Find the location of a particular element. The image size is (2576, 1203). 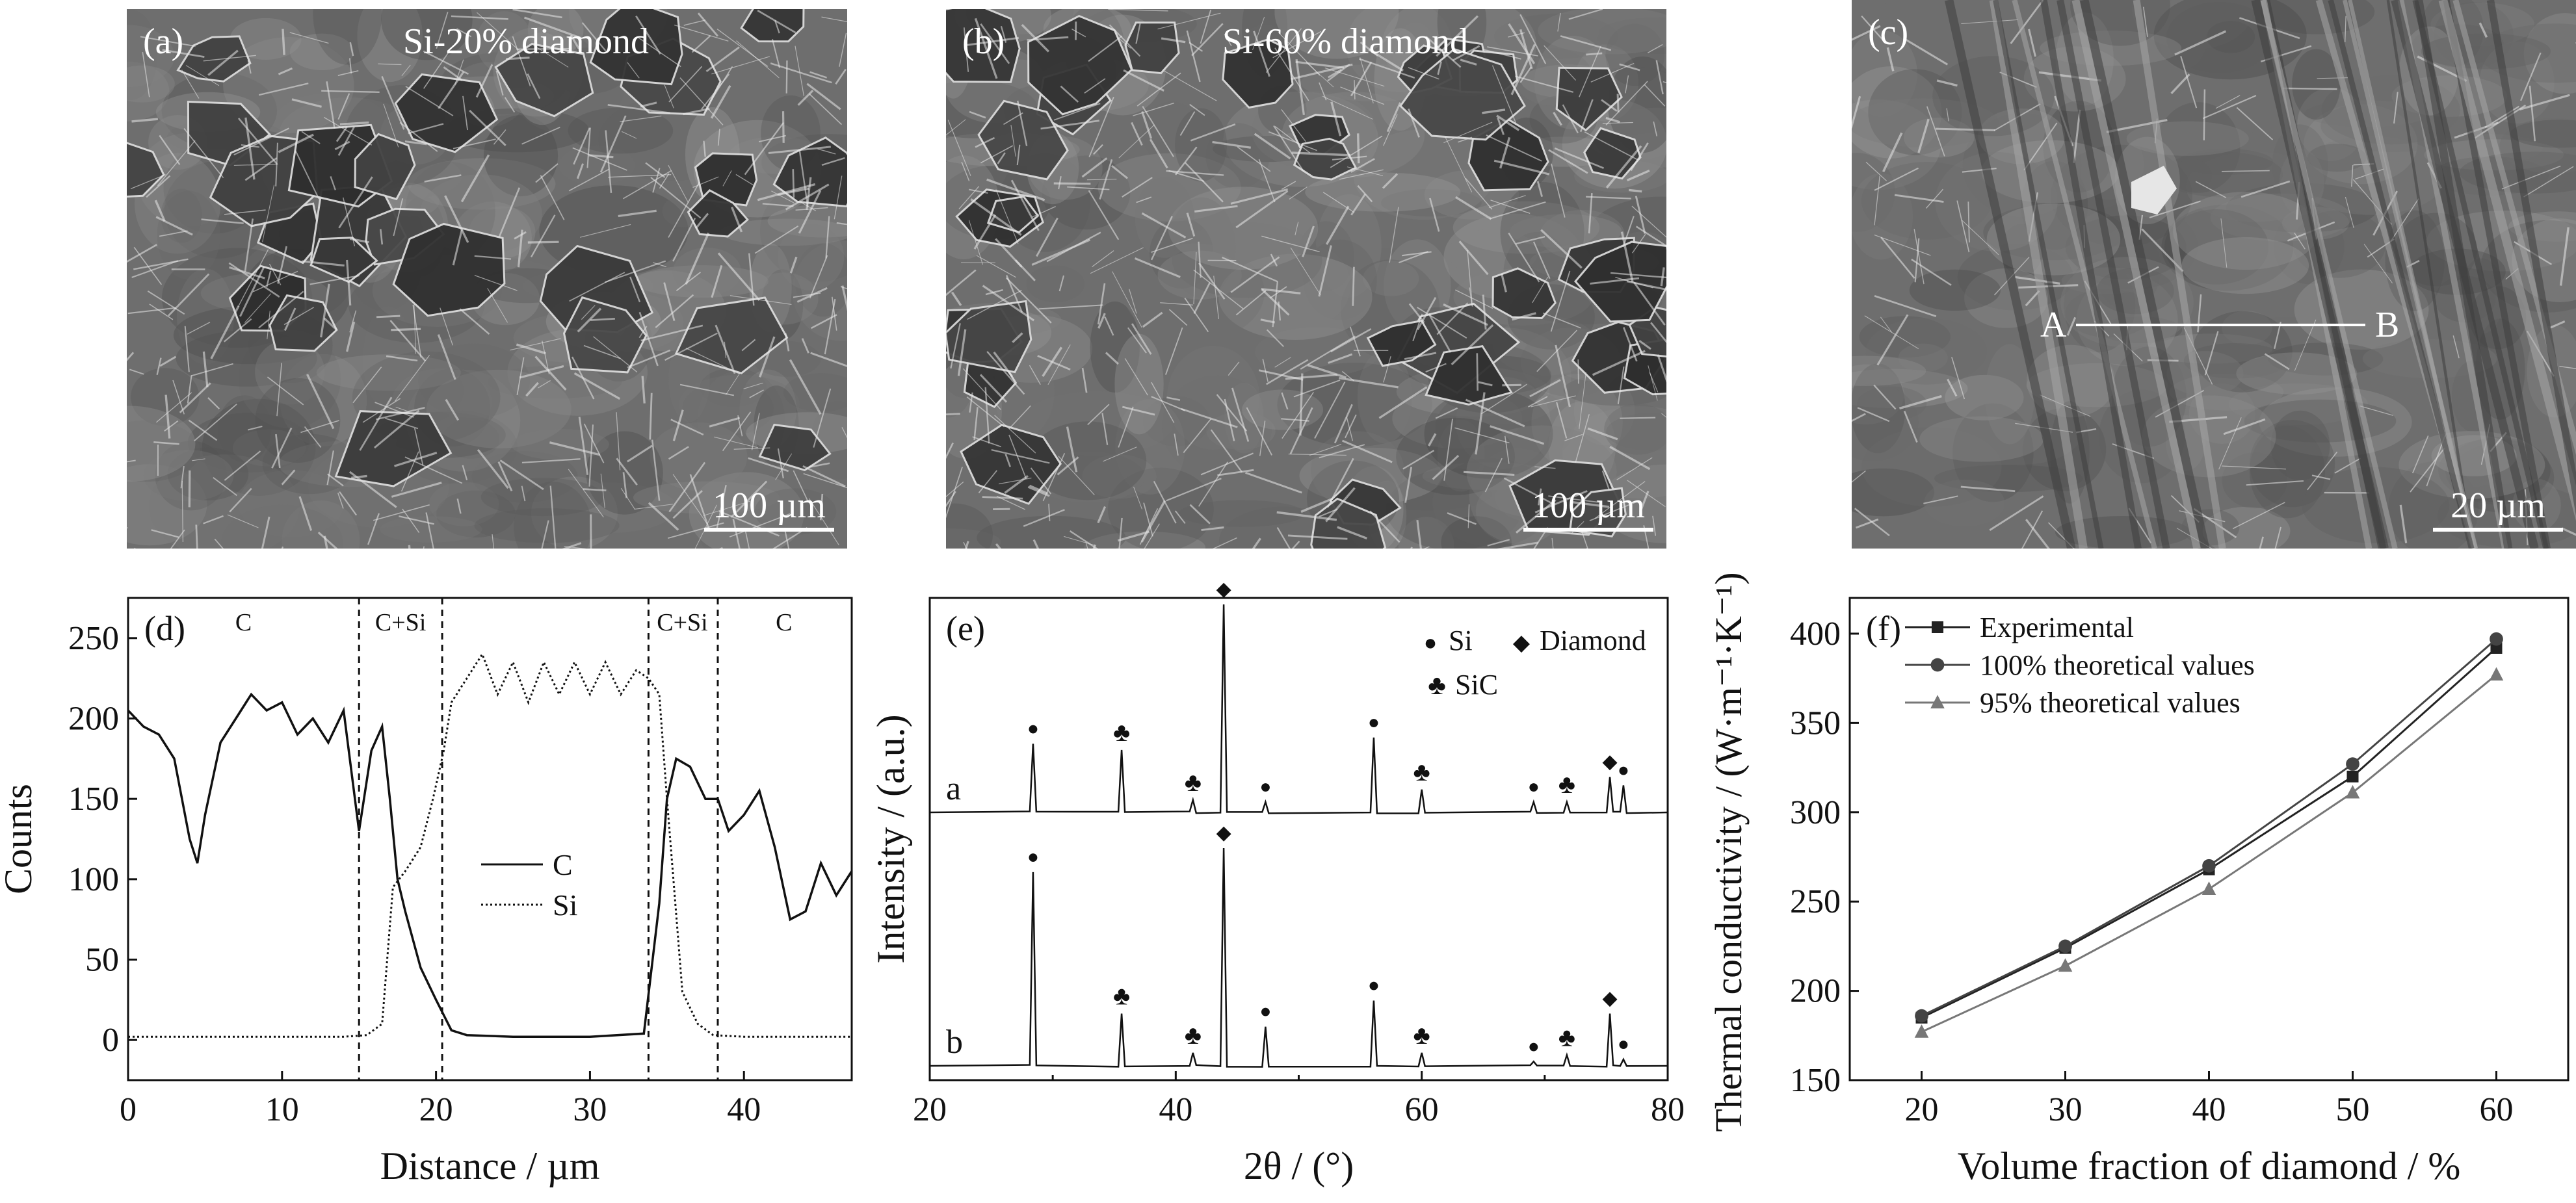

y-axis-label-e: Intensity / (a.u.) is located at coordinates (891, 839).